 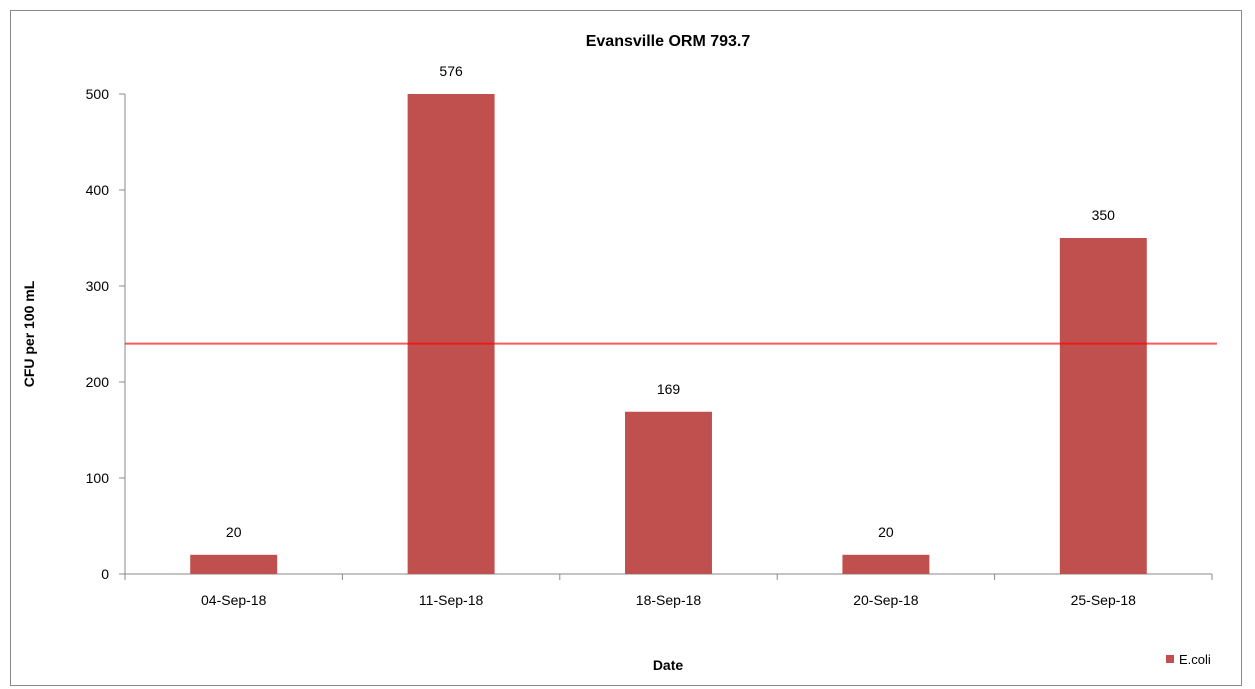 What do you see at coordinates (1104, 600) in the screenshot?
I see `x-tick-label: 25-Sep-18` at bounding box center [1104, 600].